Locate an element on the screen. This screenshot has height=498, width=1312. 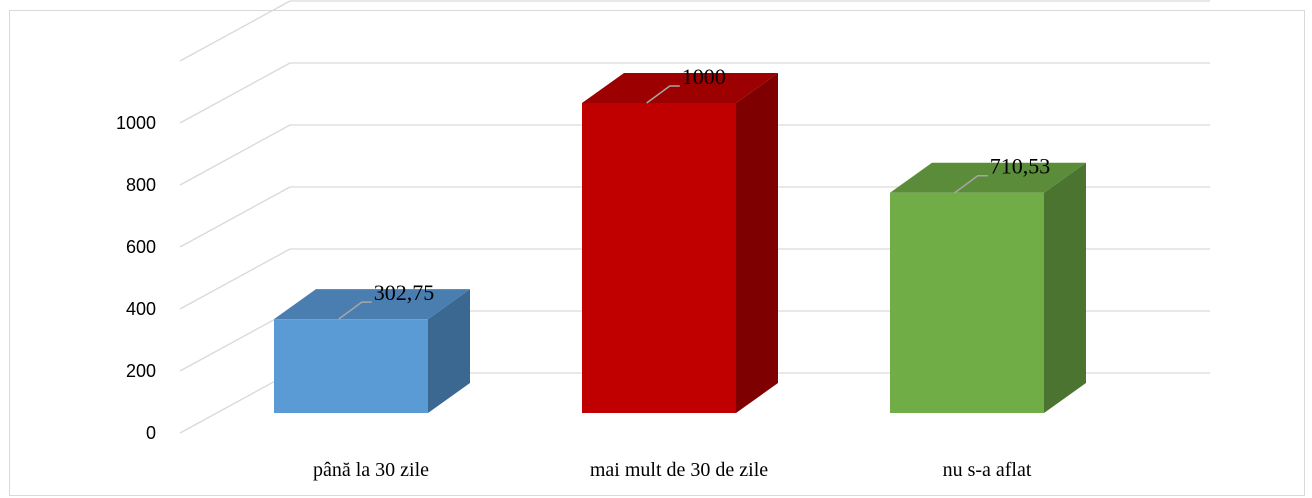
category-label: nu s-a aflat is located at coordinates (987, 470).